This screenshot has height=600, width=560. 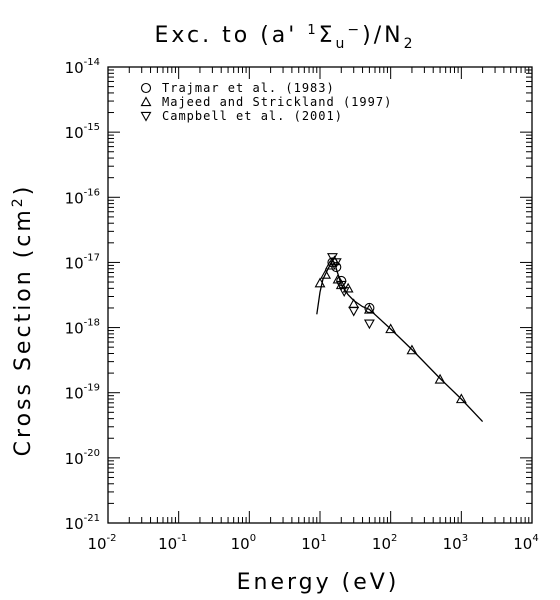 I want to click on x-tick-label: 10², so click(x=384, y=543).